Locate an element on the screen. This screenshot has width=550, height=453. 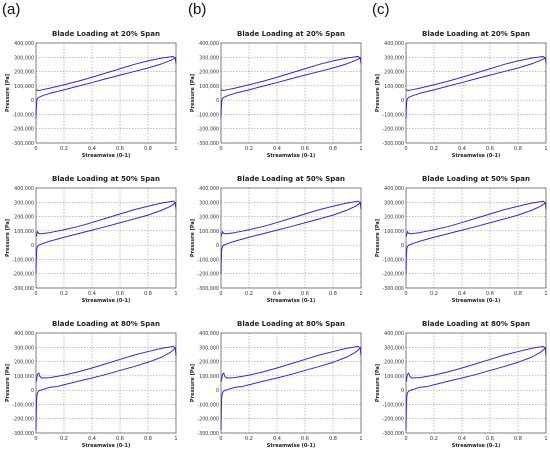
column-label-c: (c) is located at coordinates (381, 9).